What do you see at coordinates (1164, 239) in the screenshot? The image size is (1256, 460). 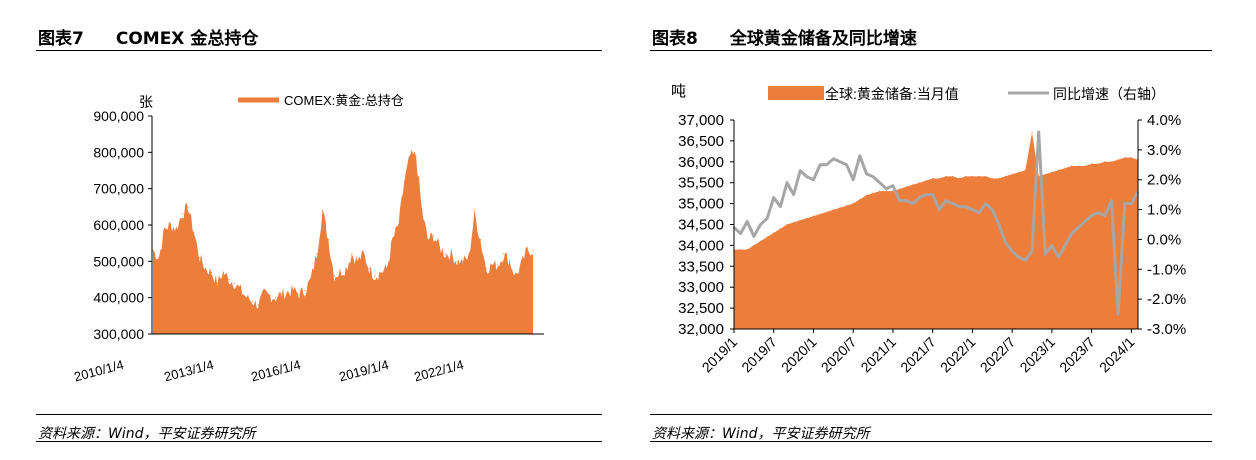 I see `right-tick-label: 0.0%` at bounding box center [1164, 239].